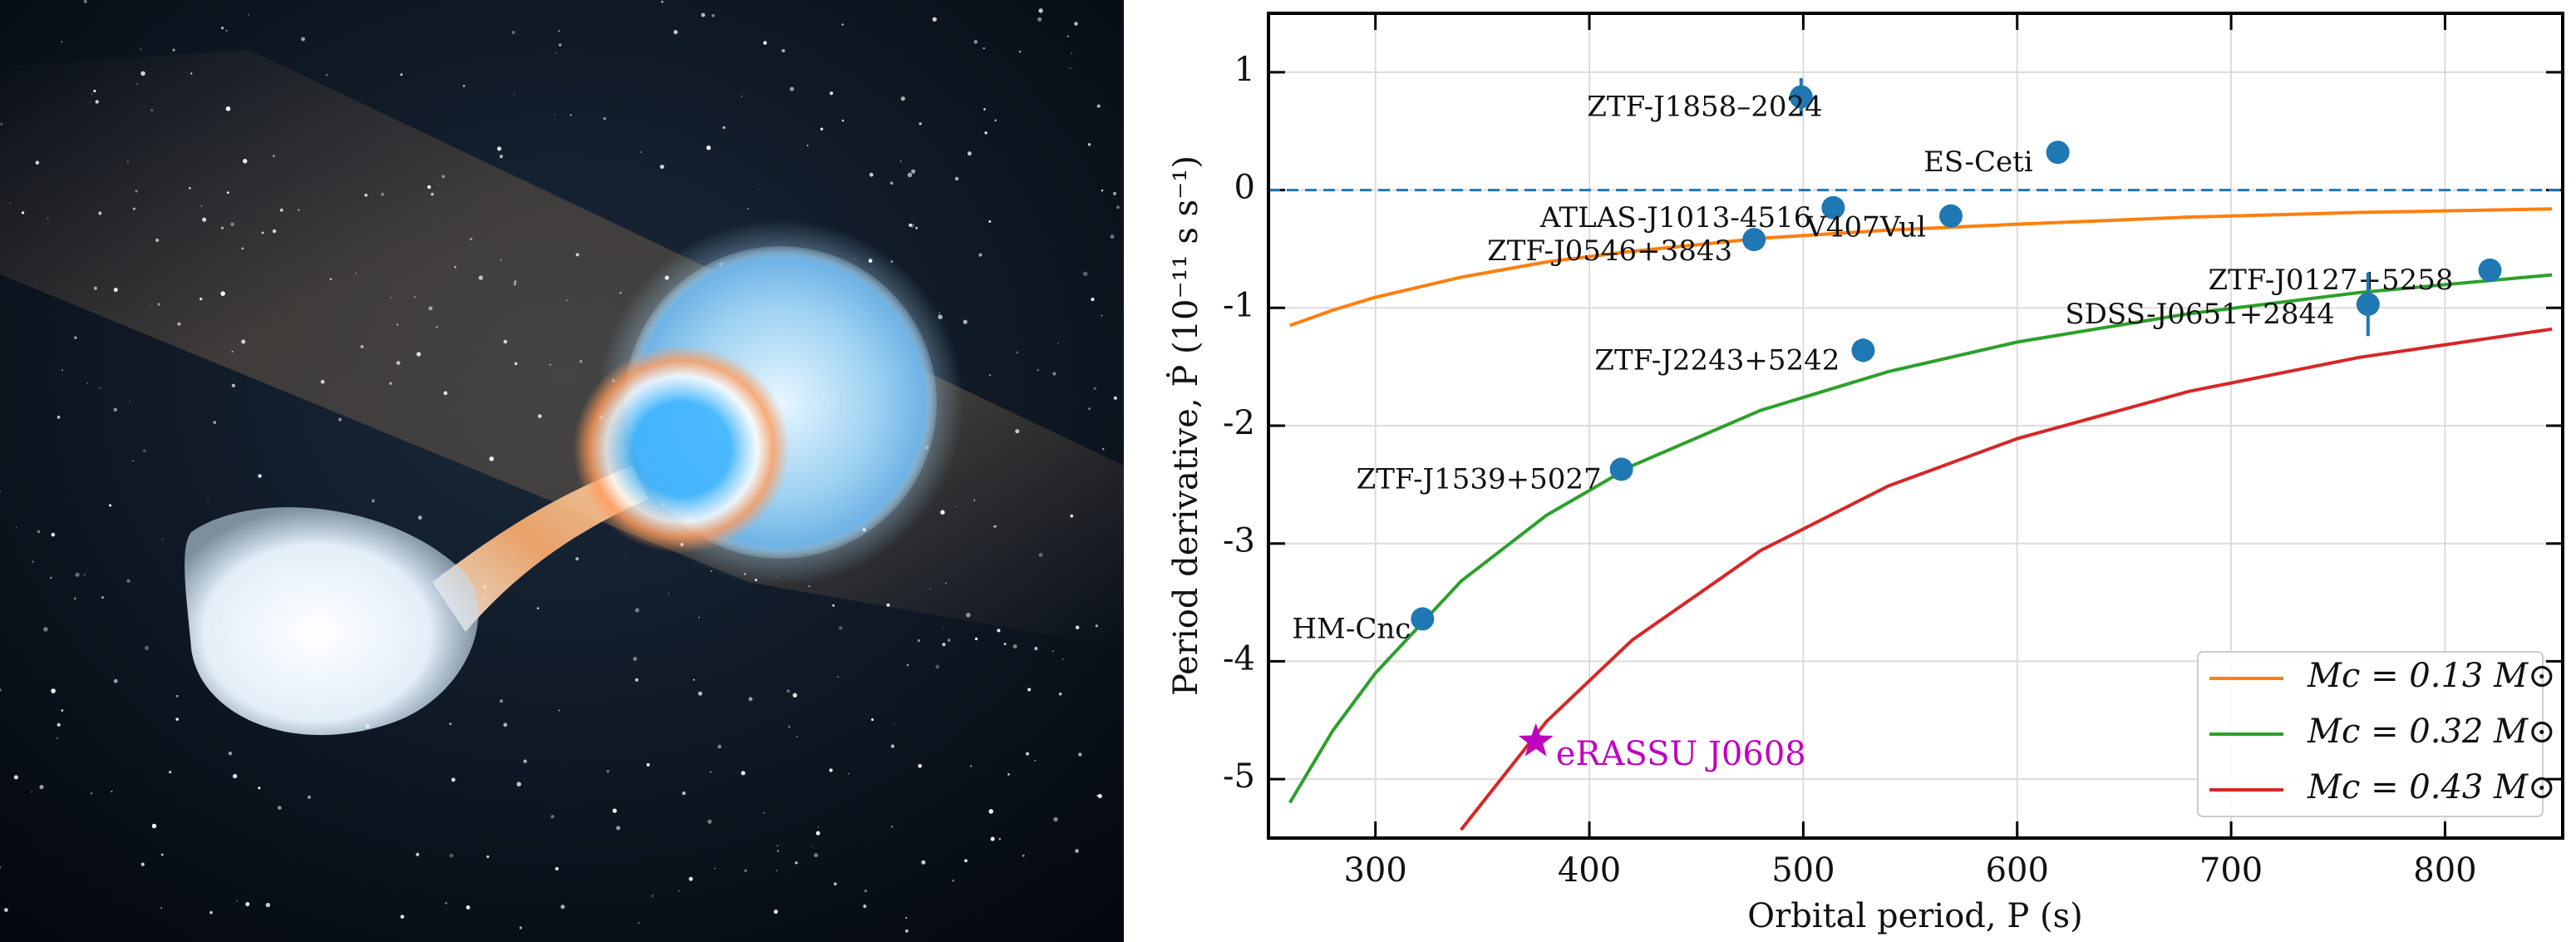  What do you see at coordinates (1914, 916) in the screenshot?
I see `x-axis-label: Orbital period, P (s)` at bounding box center [1914, 916].